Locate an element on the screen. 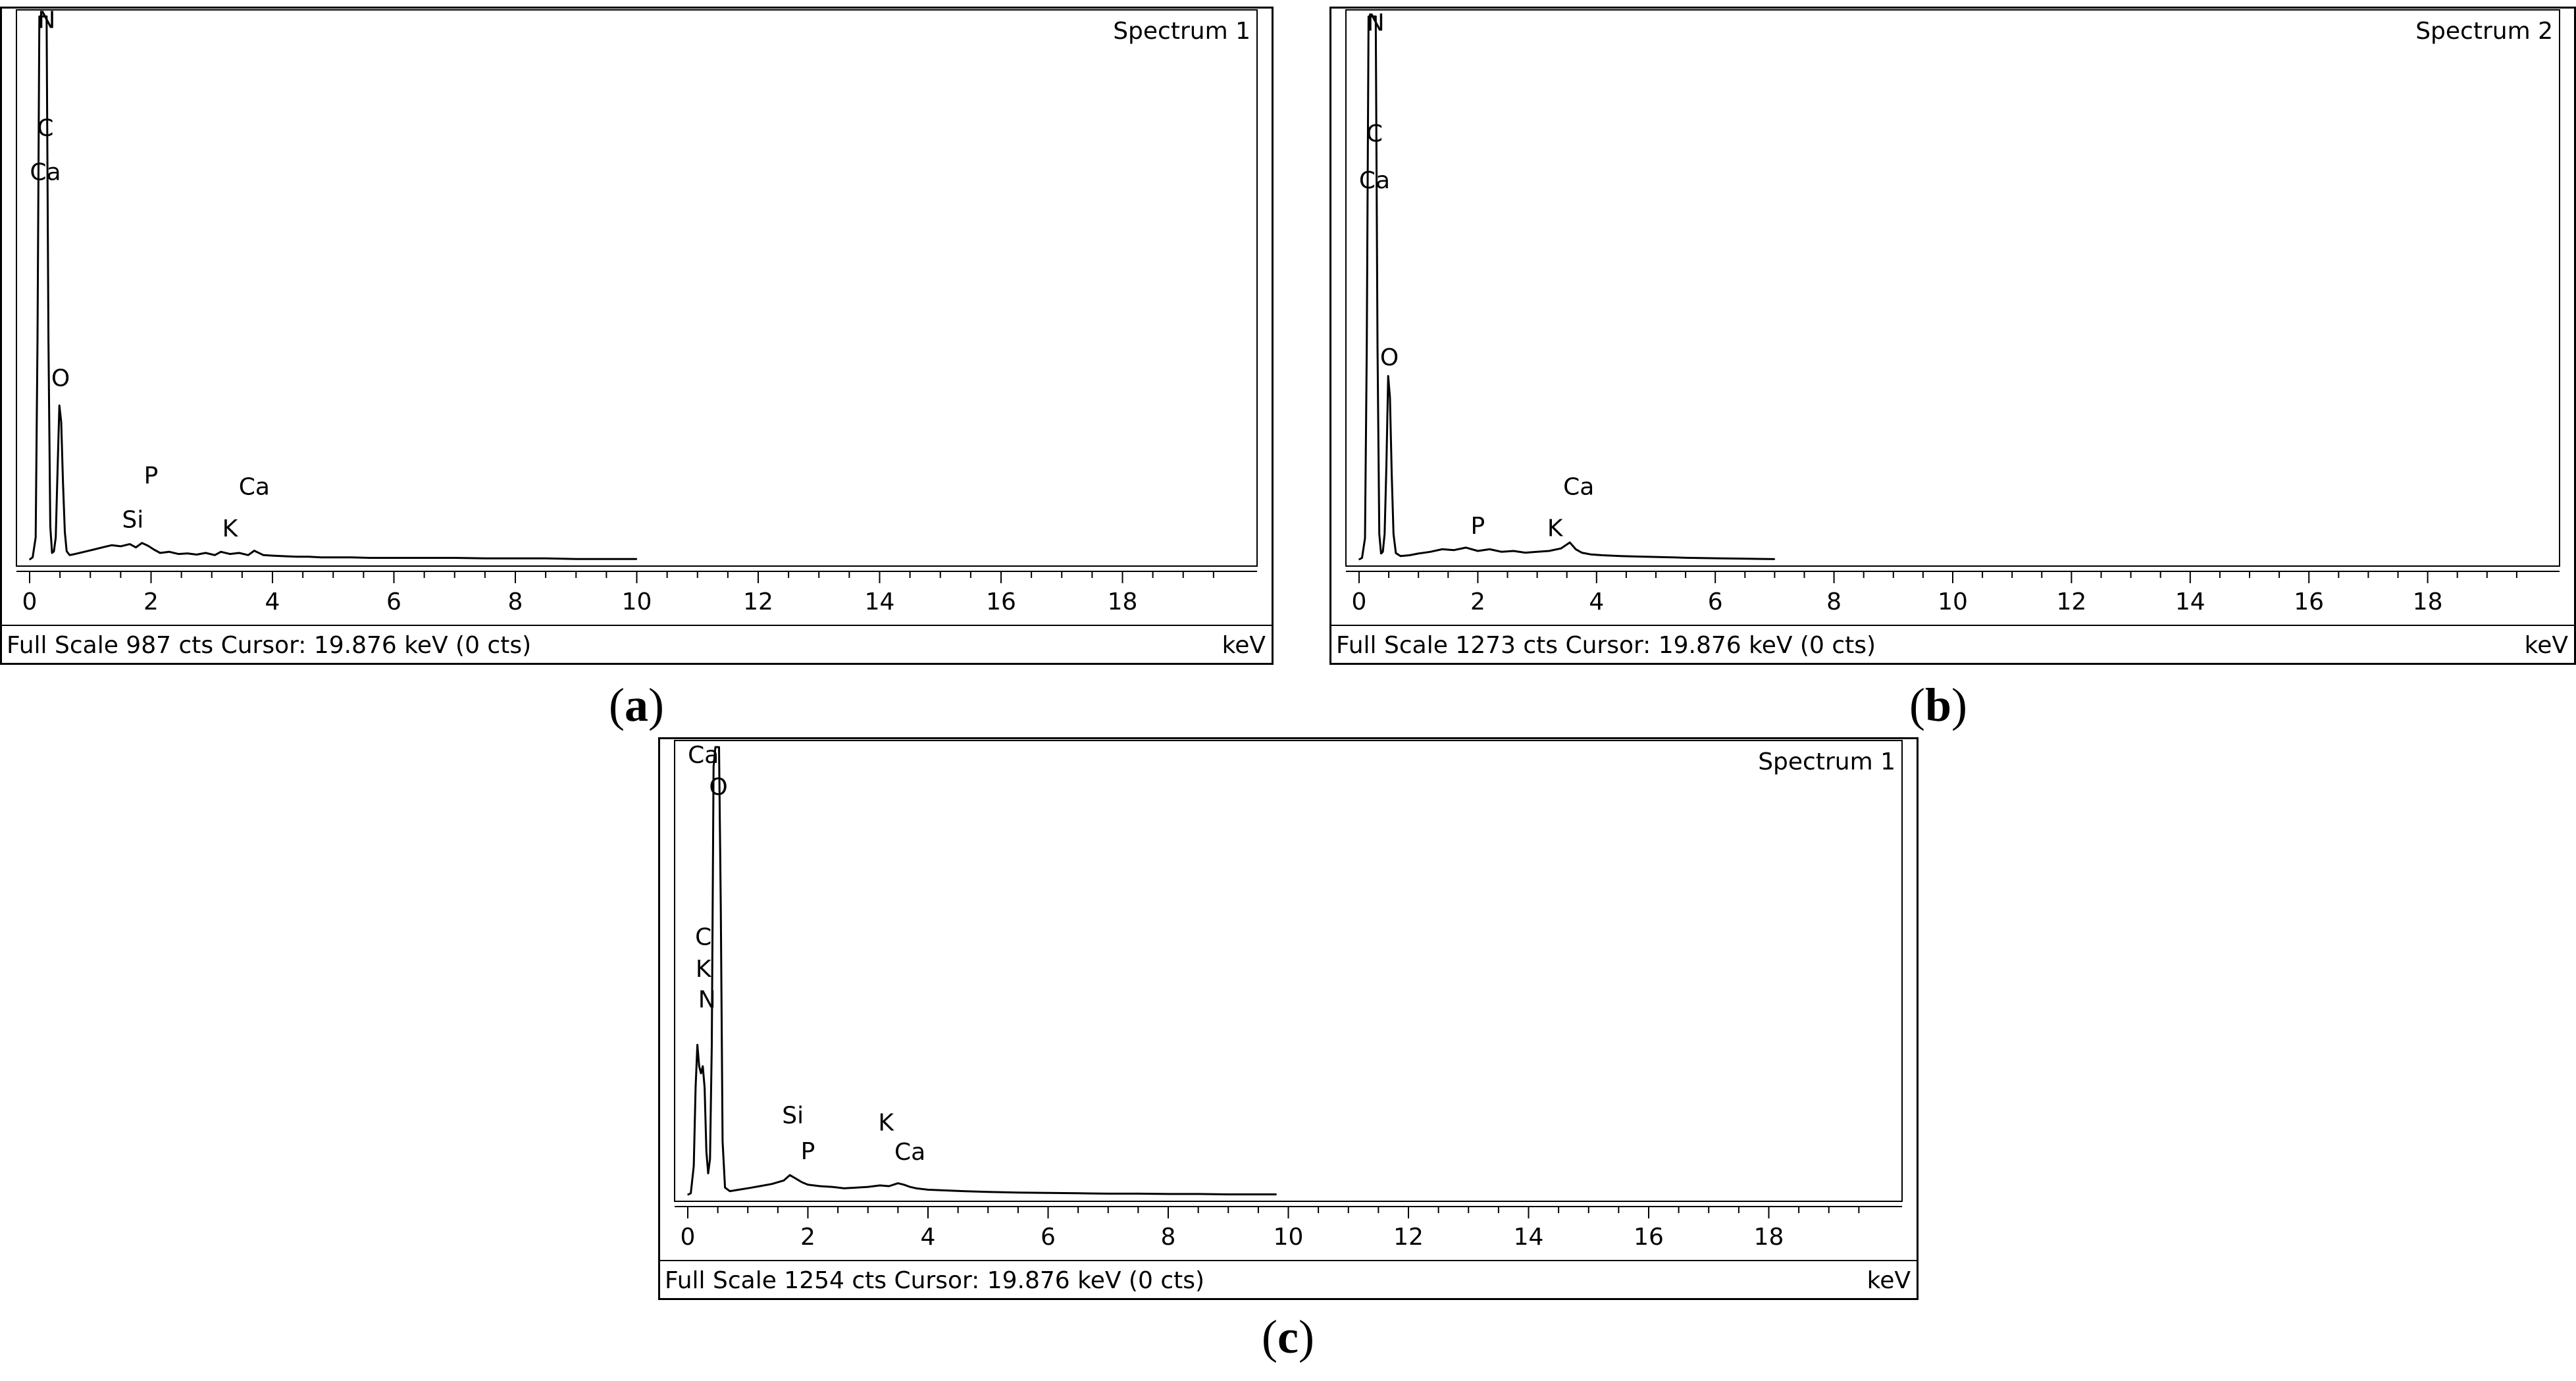 The image size is (2576, 1381). x-tick-label: 14 is located at coordinates (880, 601).